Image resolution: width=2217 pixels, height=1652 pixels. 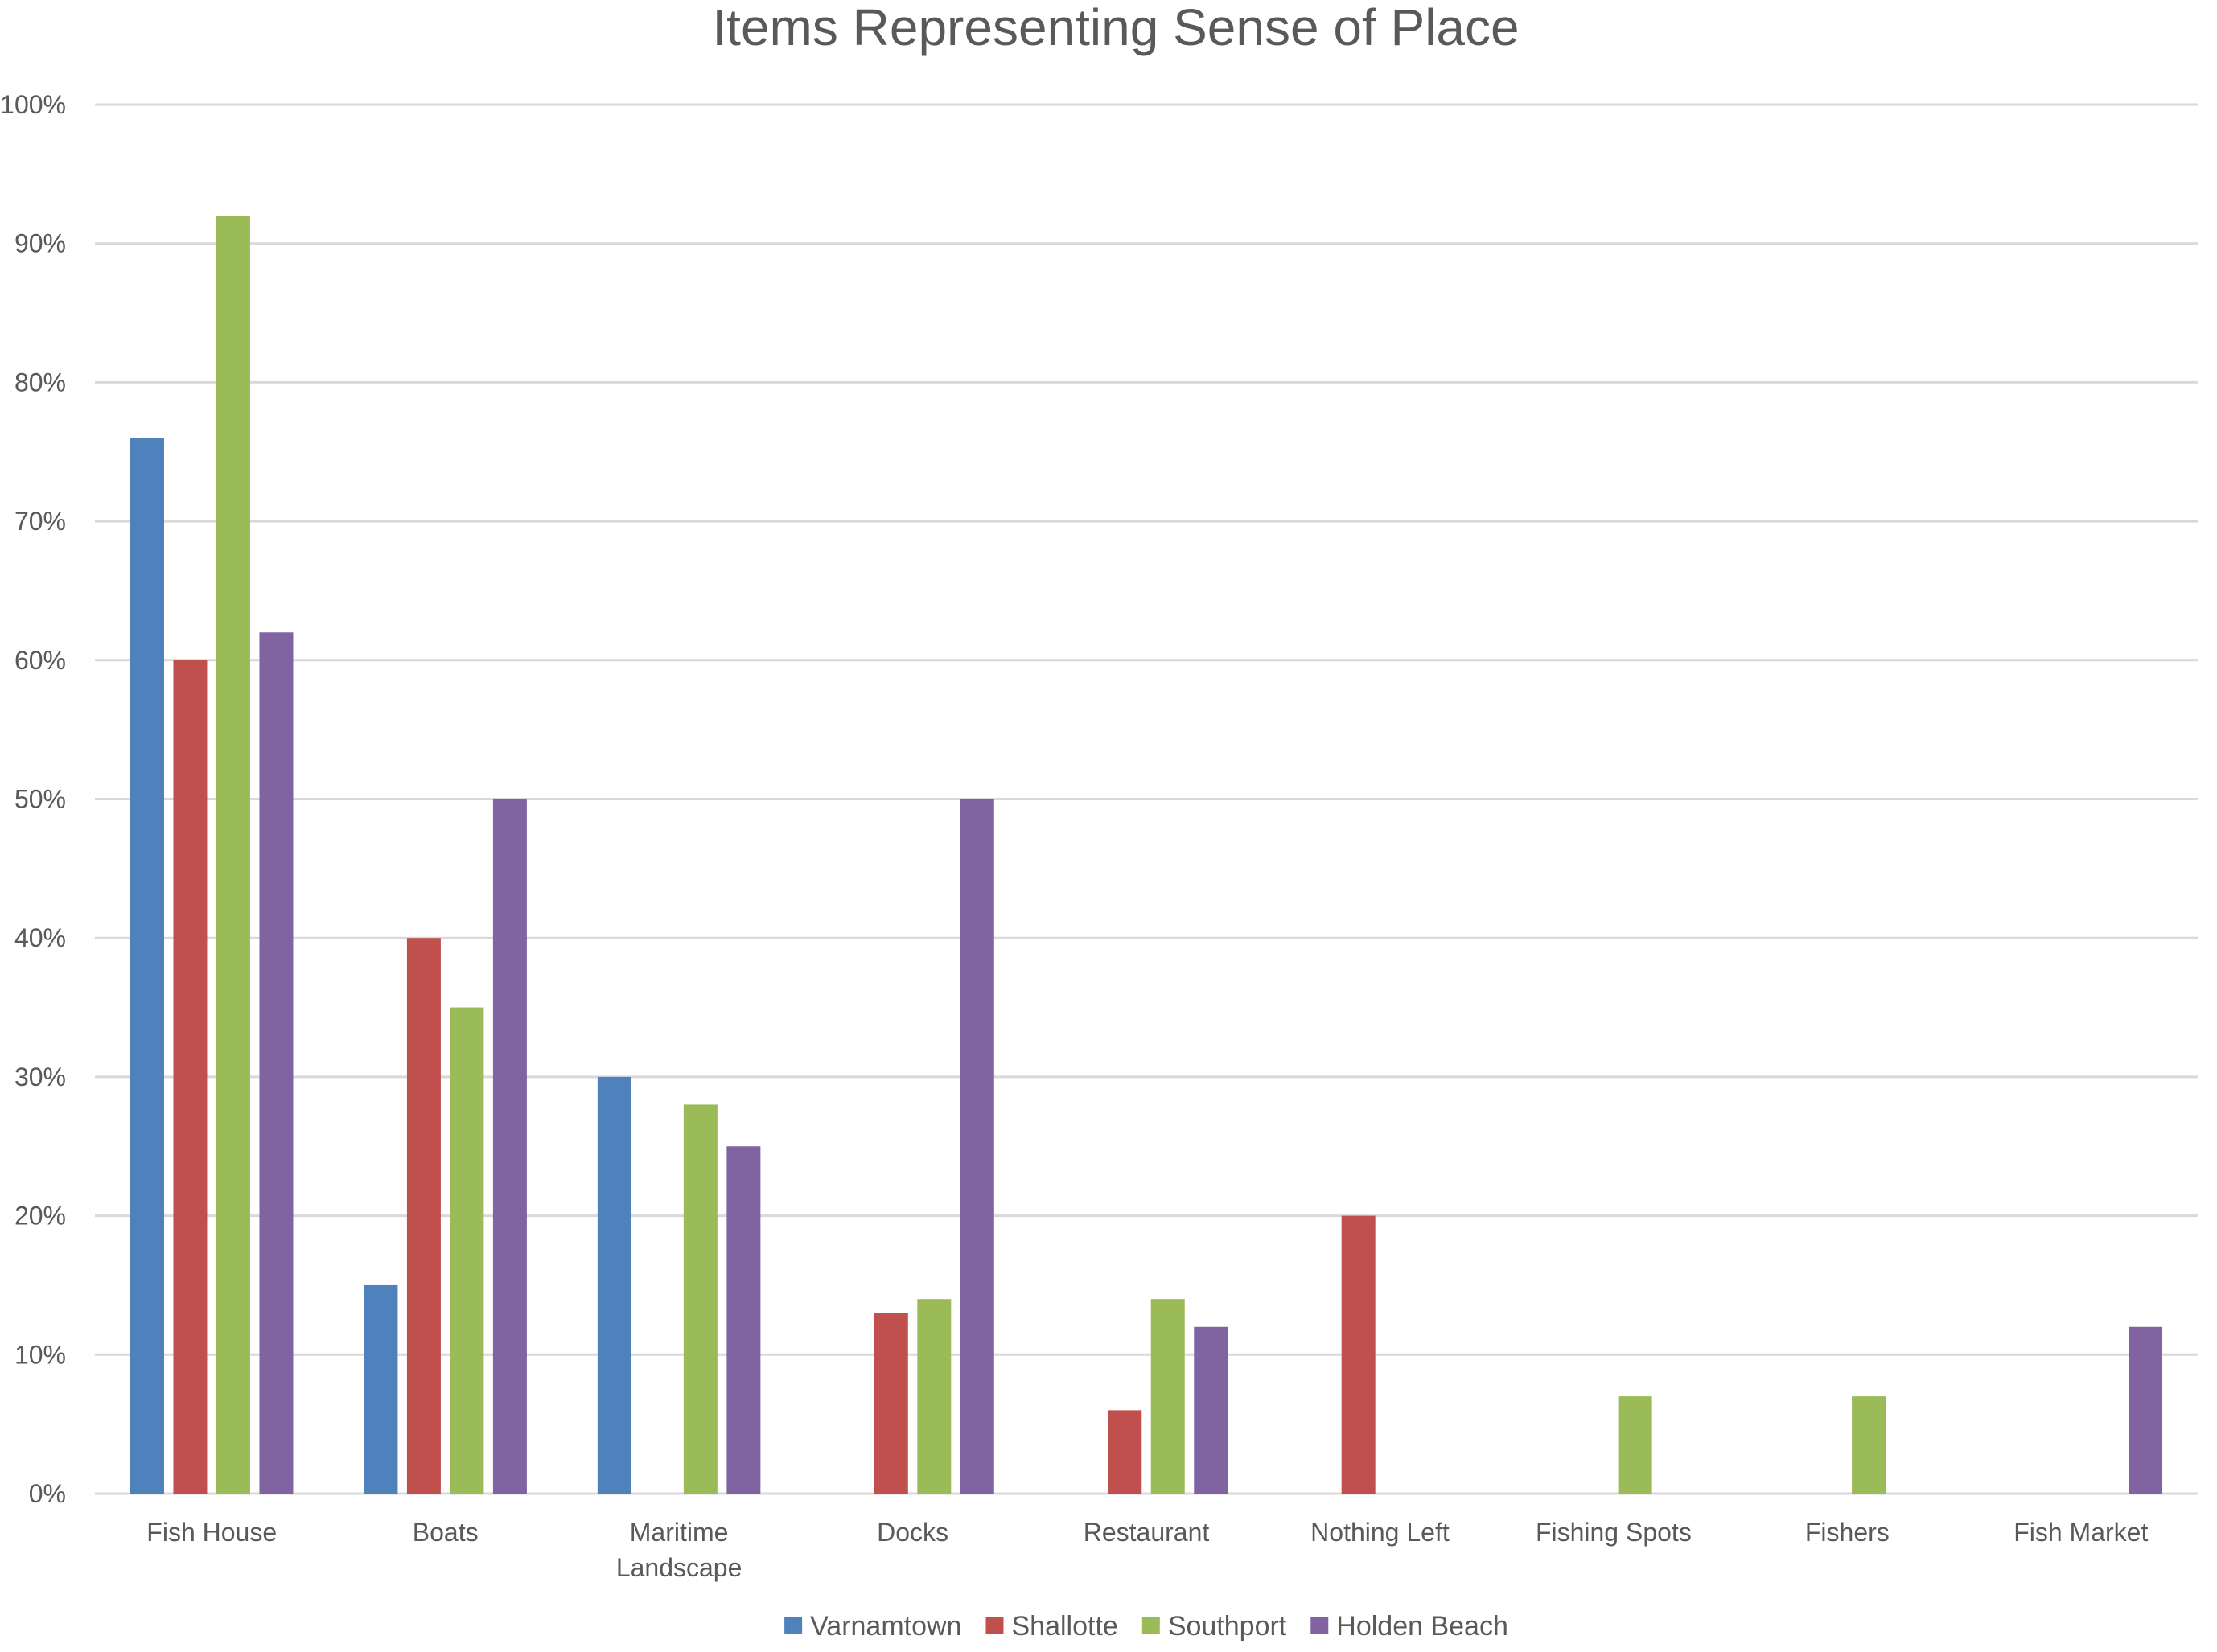 I want to click on y-tick-label: 50%, so click(x=40, y=799).